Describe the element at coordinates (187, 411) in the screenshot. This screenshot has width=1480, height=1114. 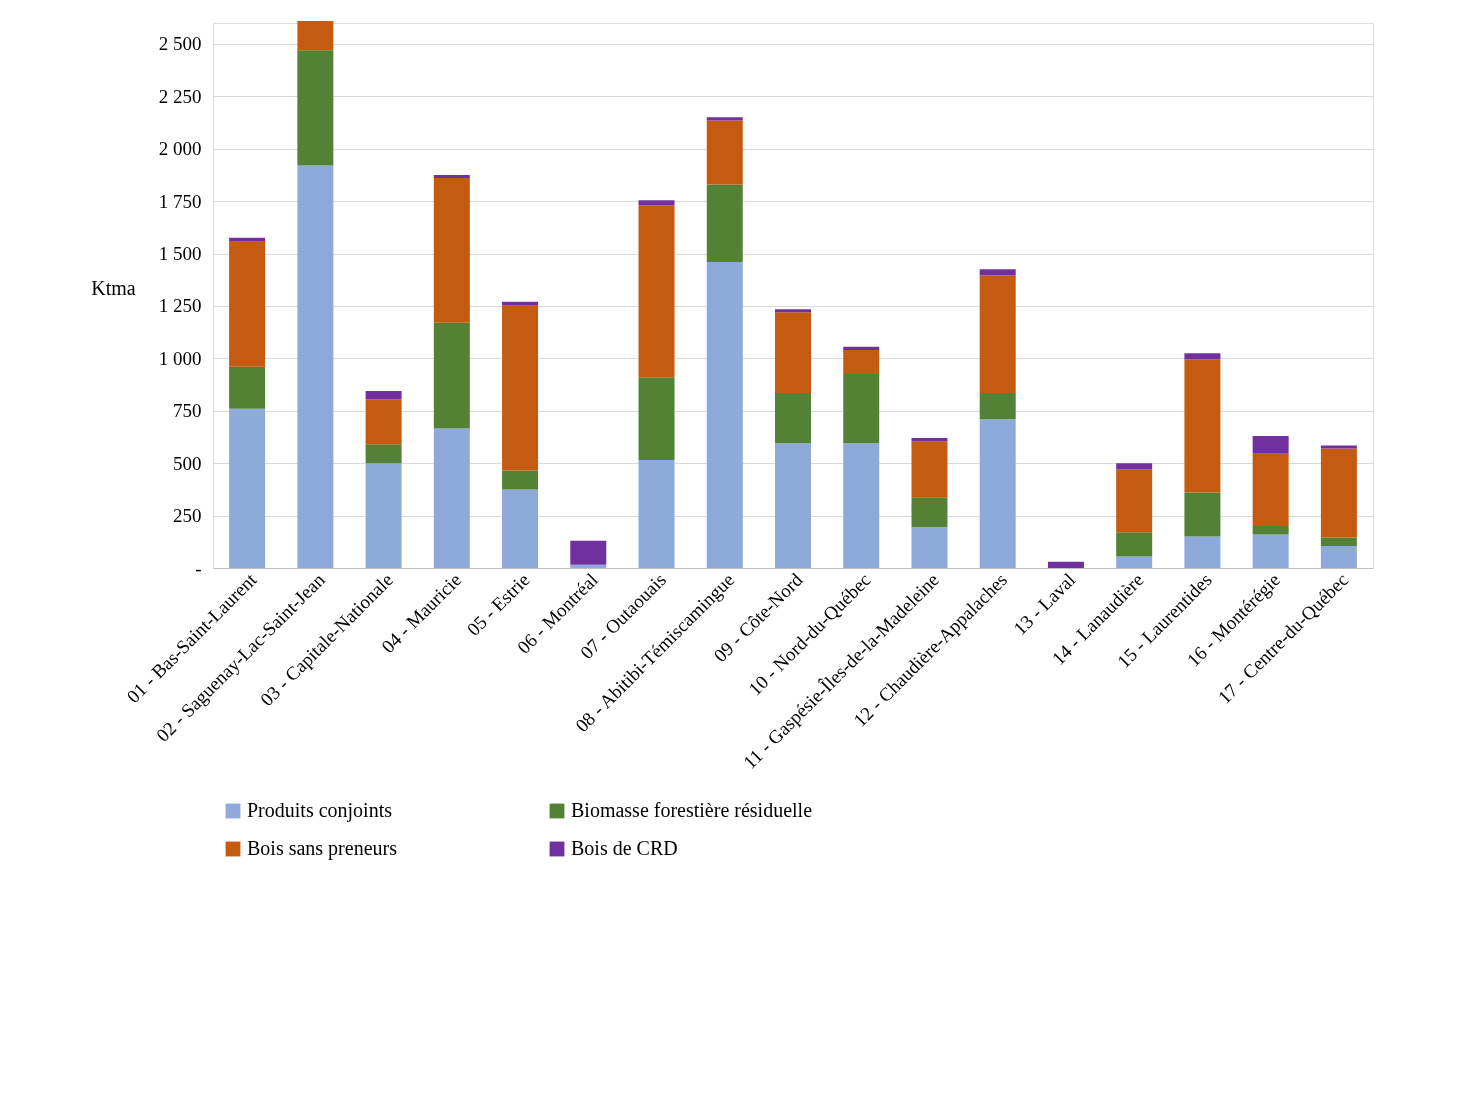
I see `y-tick-label: 750` at that location.